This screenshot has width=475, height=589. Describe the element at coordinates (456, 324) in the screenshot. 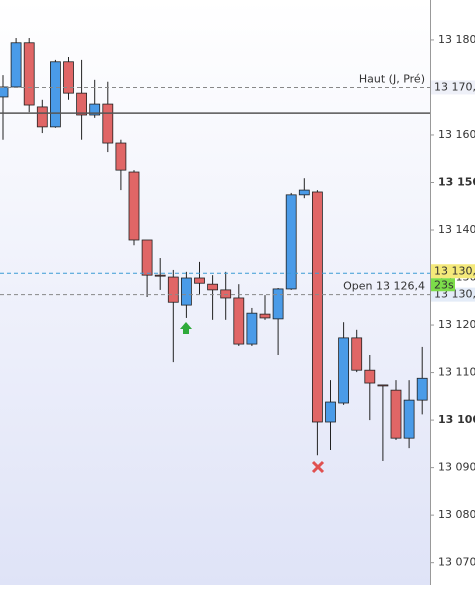

I see `y-tick-label: 13 120` at that location.